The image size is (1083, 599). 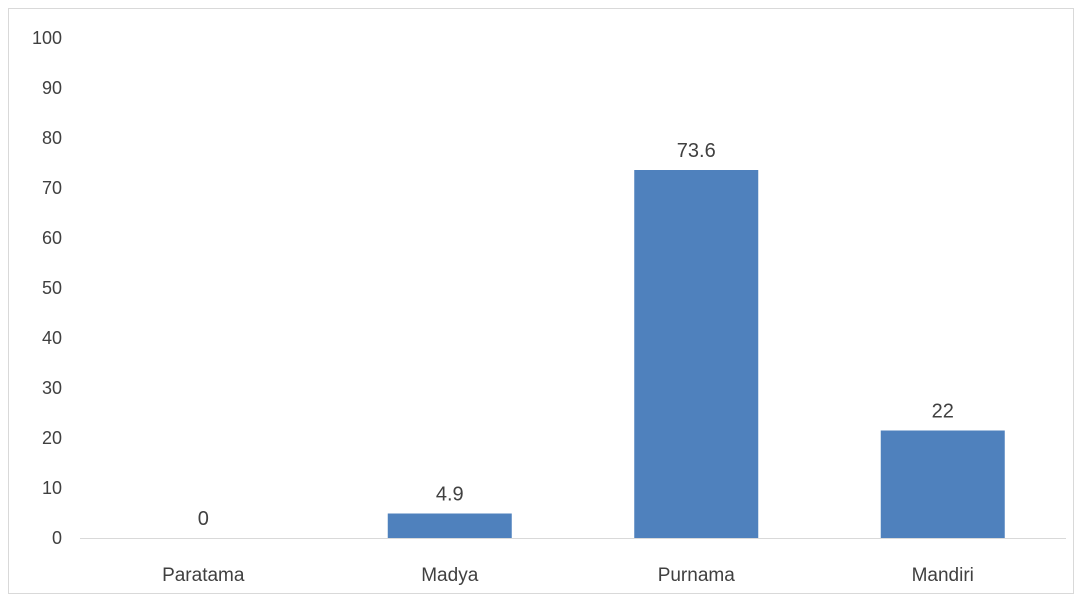 What do you see at coordinates (52, 88) in the screenshot?
I see `y-tick-label: 90` at bounding box center [52, 88].